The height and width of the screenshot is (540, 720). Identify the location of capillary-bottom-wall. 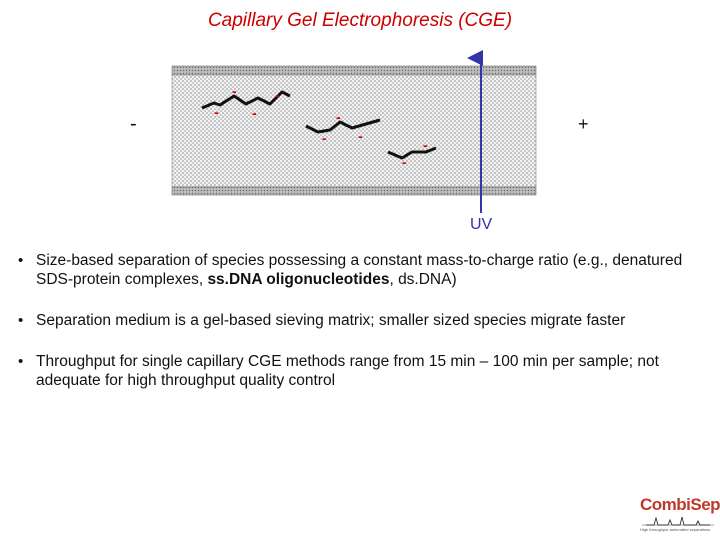
(354, 191).